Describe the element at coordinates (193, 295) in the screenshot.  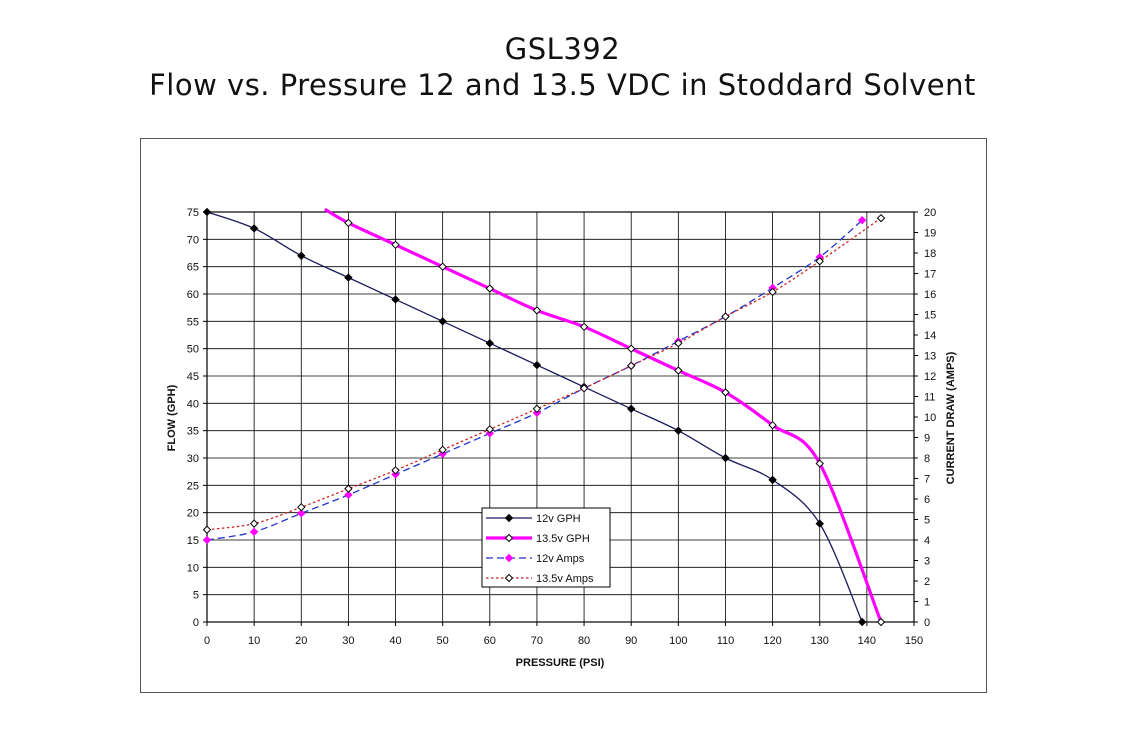
I see `y-tick-label: 60` at that location.